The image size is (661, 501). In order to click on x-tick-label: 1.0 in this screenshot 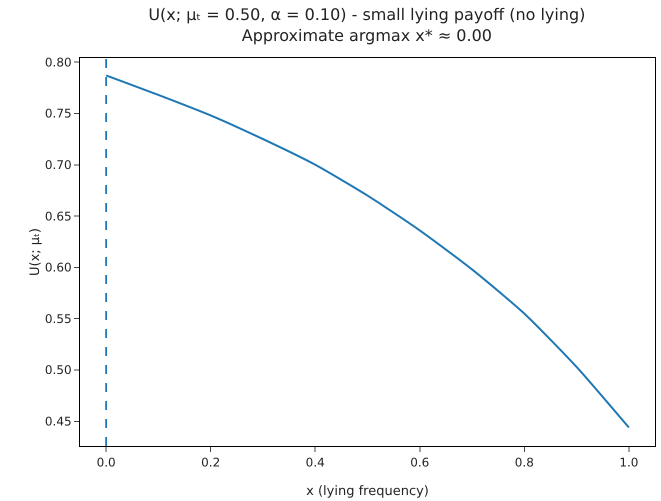, I will do `click(628, 462)`.